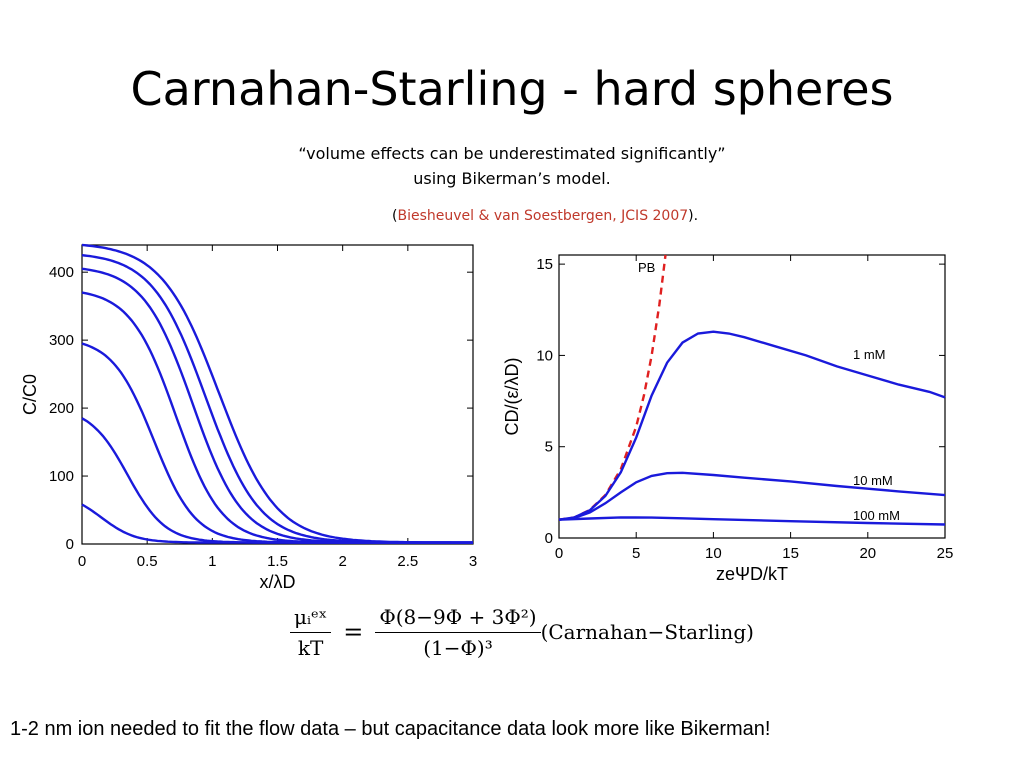  I want to click on citation-reference: Biesheuvel & van Soestbergen, JCIS 2007, so click(543, 216).